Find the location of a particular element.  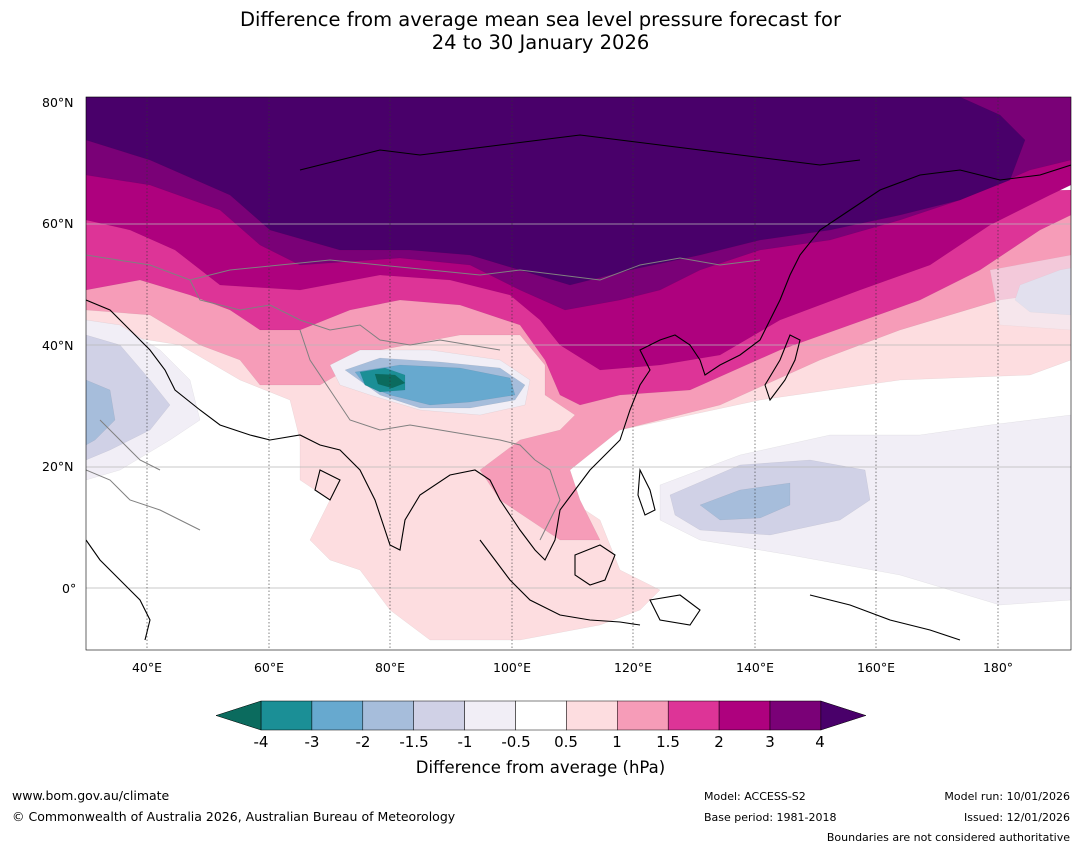

colorbar-title: Difference from average (hPa) is located at coordinates (540, 767).